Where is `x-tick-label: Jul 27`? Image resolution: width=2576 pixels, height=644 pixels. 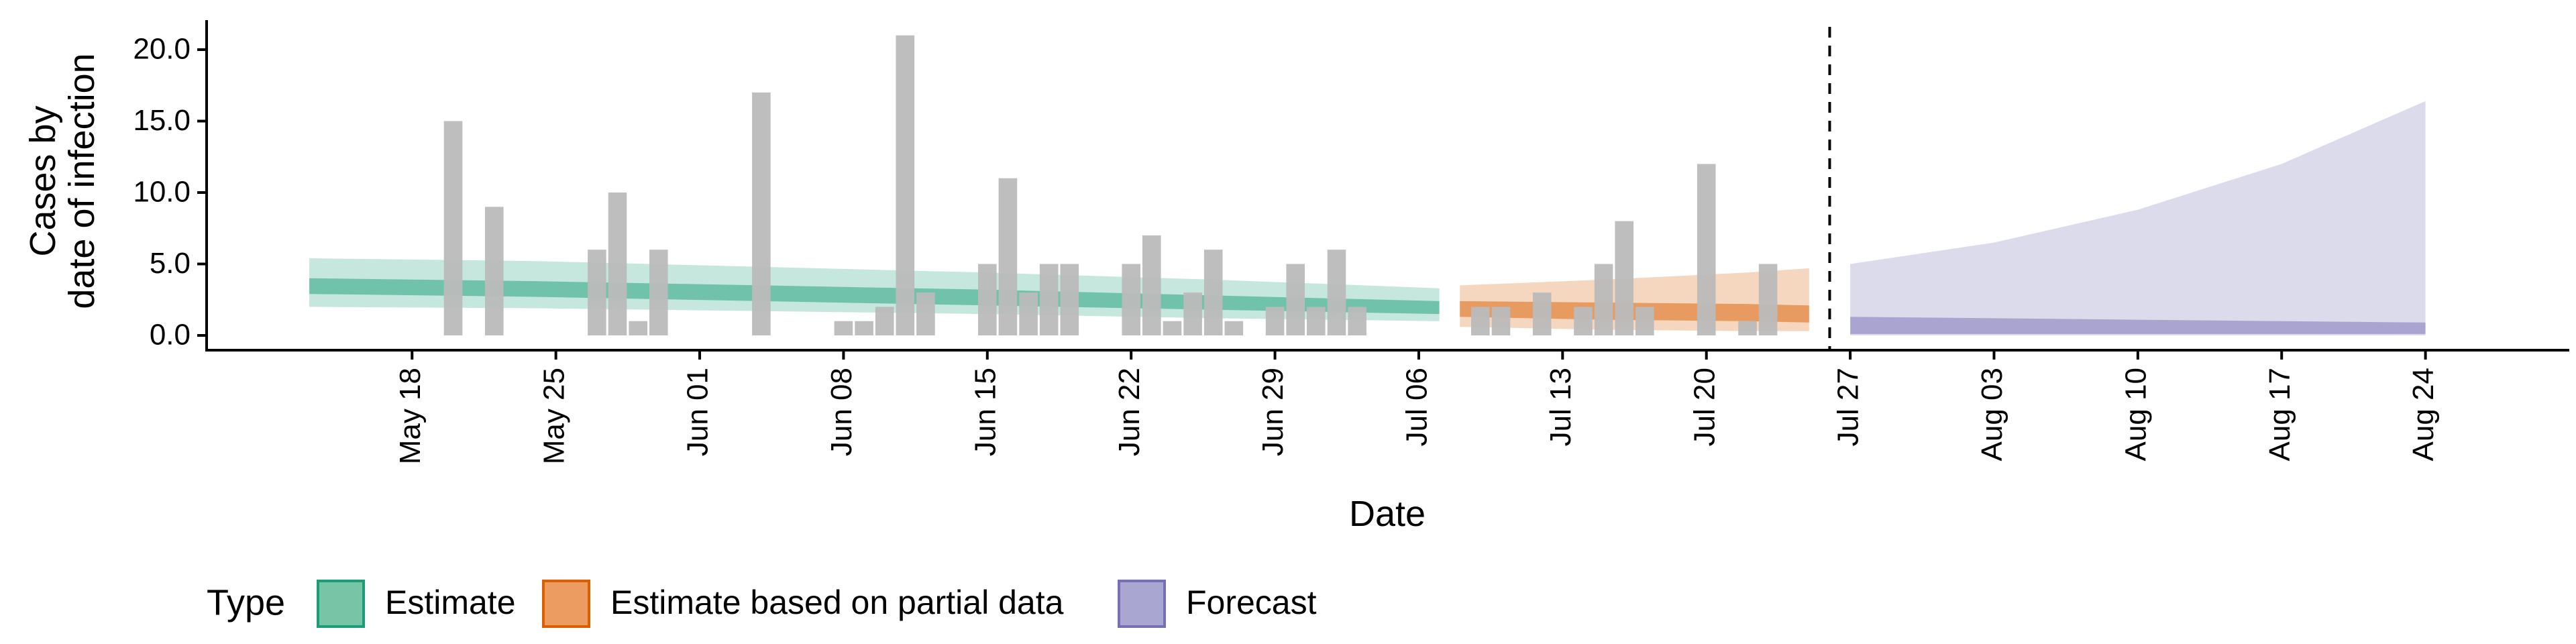 x-tick-label: Jul 27 is located at coordinates (1848, 407).